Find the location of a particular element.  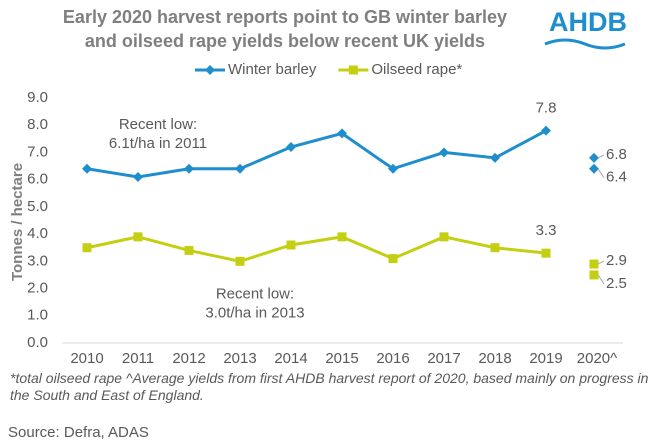

y-tick-label: 0.0 is located at coordinates (37, 342).